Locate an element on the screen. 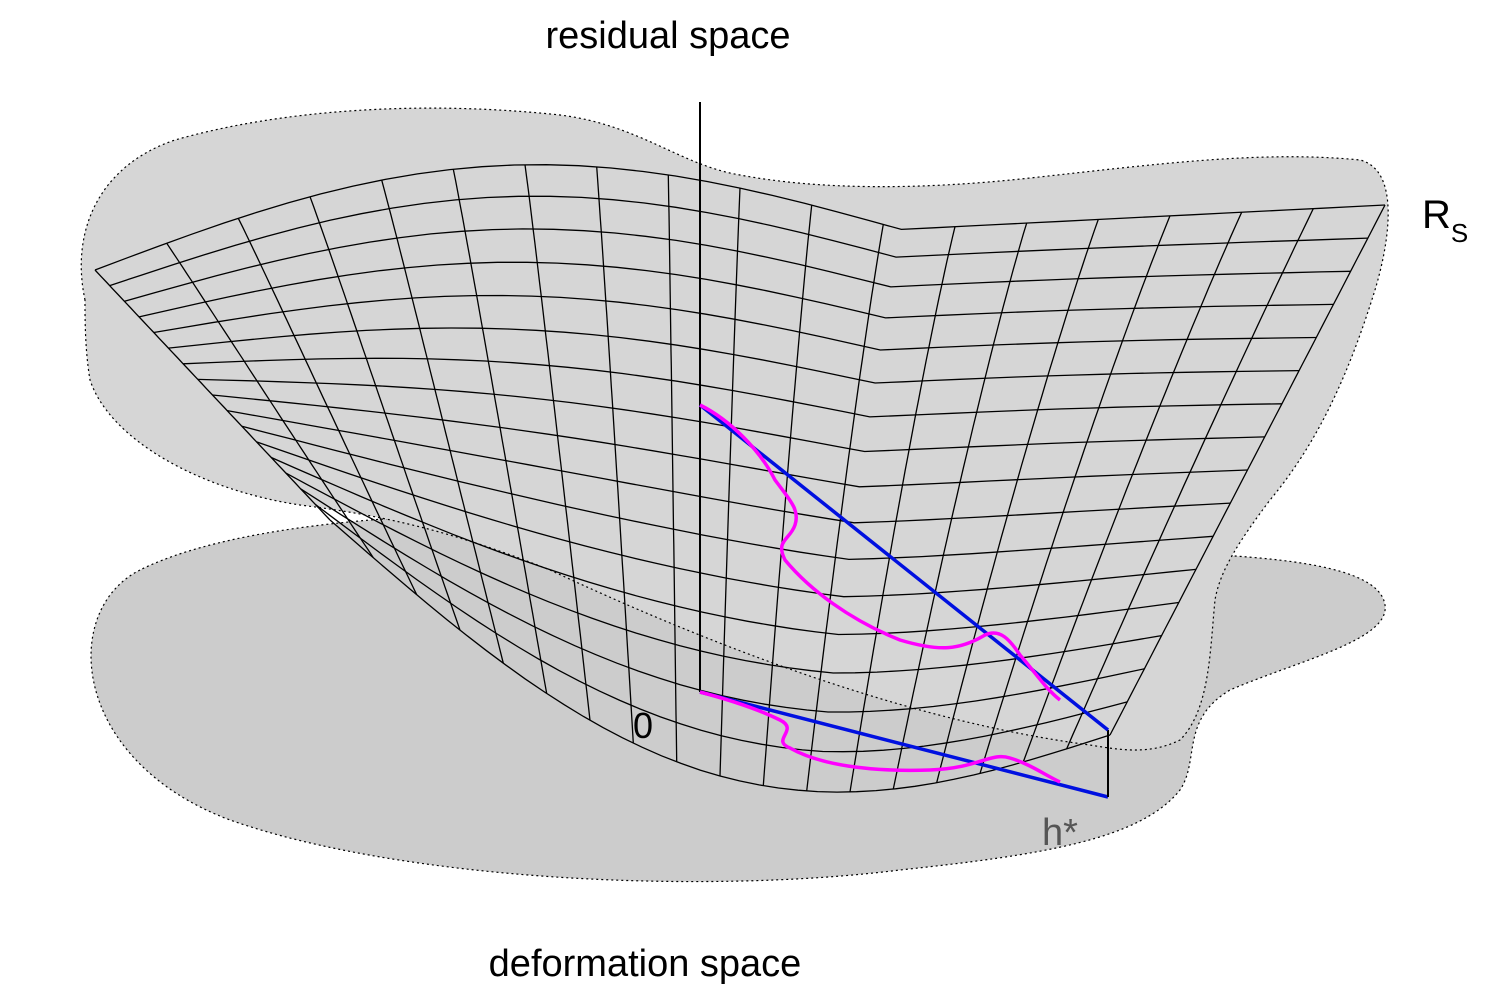 This screenshot has height=998, width=1489. optimum-label: h* is located at coordinates (1060, 833).